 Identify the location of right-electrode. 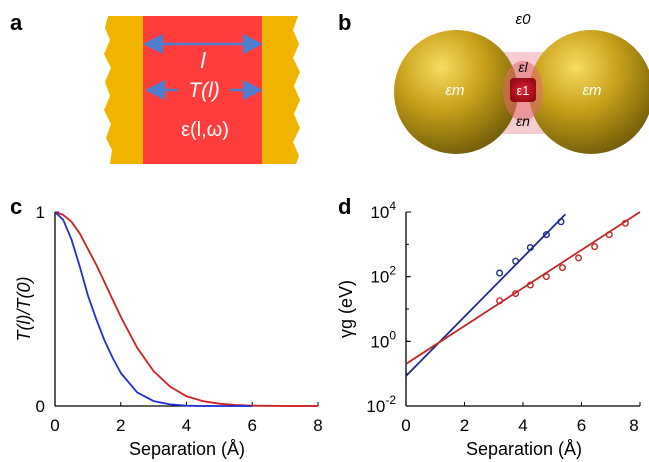
(281, 90).